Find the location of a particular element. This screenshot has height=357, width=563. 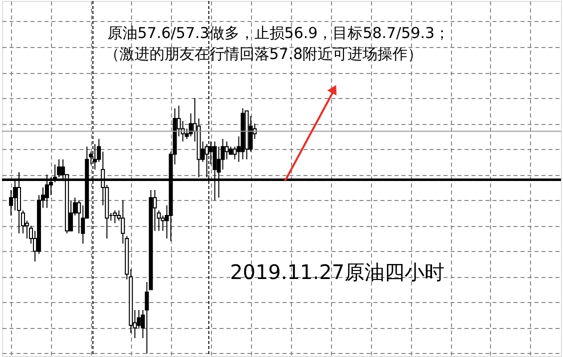

annotation: 2019.11.27原油四小时 is located at coordinates (337, 272).